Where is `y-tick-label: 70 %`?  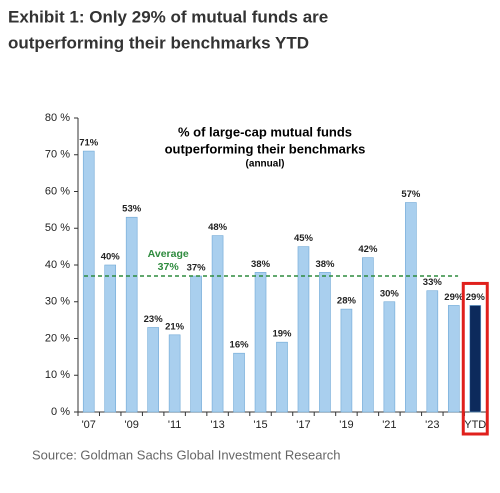 y-tick-label: 70 % is located at coordinates (57, 155).